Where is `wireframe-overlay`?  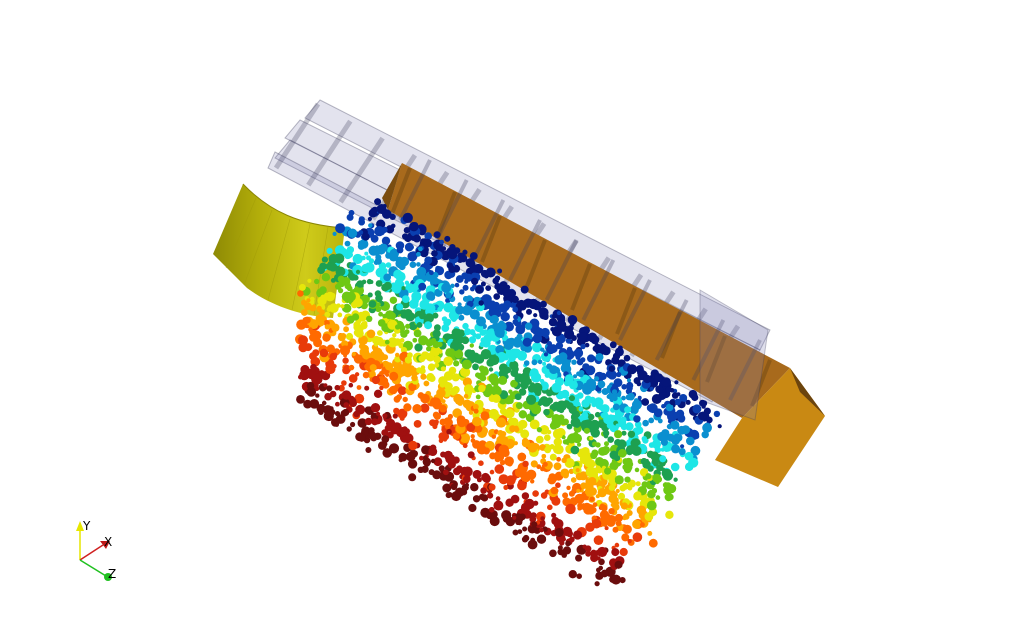 wireframe-overlay is located at coordinates (583, 290).